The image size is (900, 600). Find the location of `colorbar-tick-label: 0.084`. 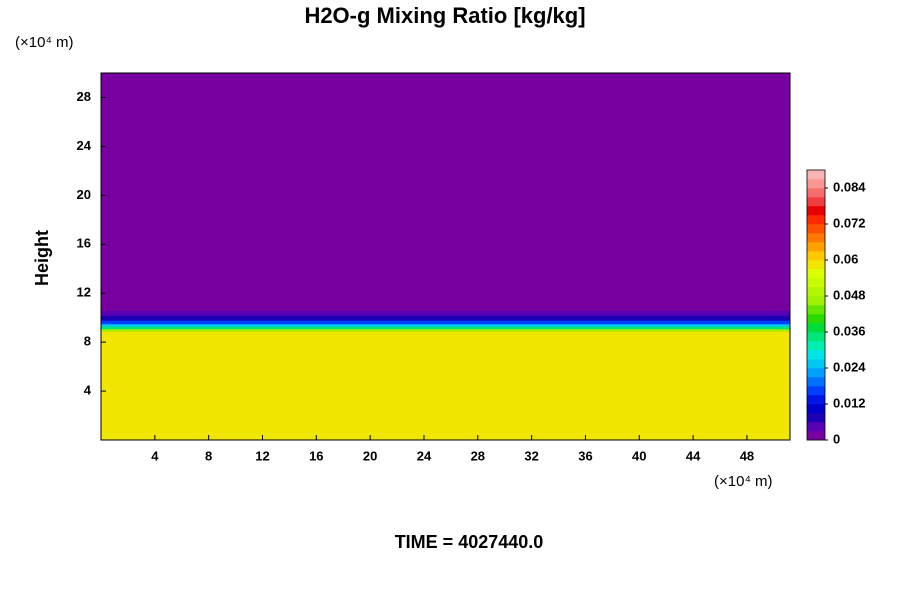

colorbar-tick-label: 0.084 is located at coordinates (849, 186).